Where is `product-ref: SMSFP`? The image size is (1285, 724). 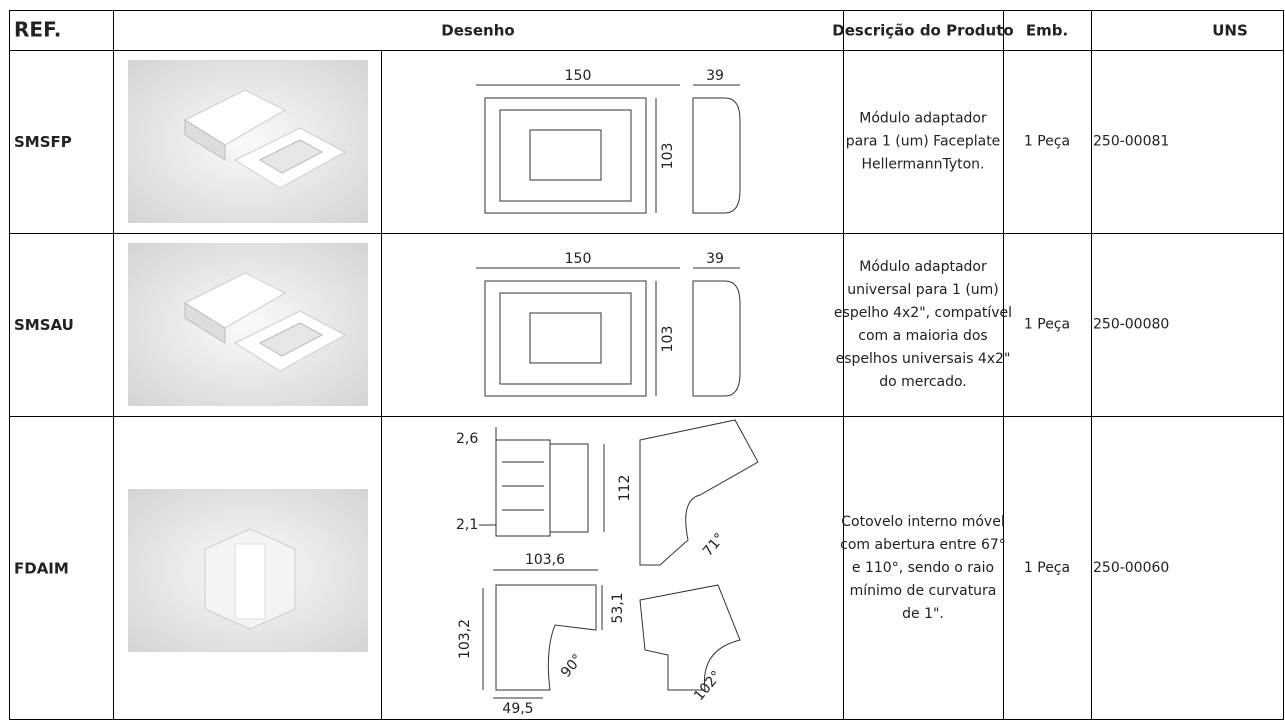
product-ref: SMSFP is located at coordinates (43, 142).